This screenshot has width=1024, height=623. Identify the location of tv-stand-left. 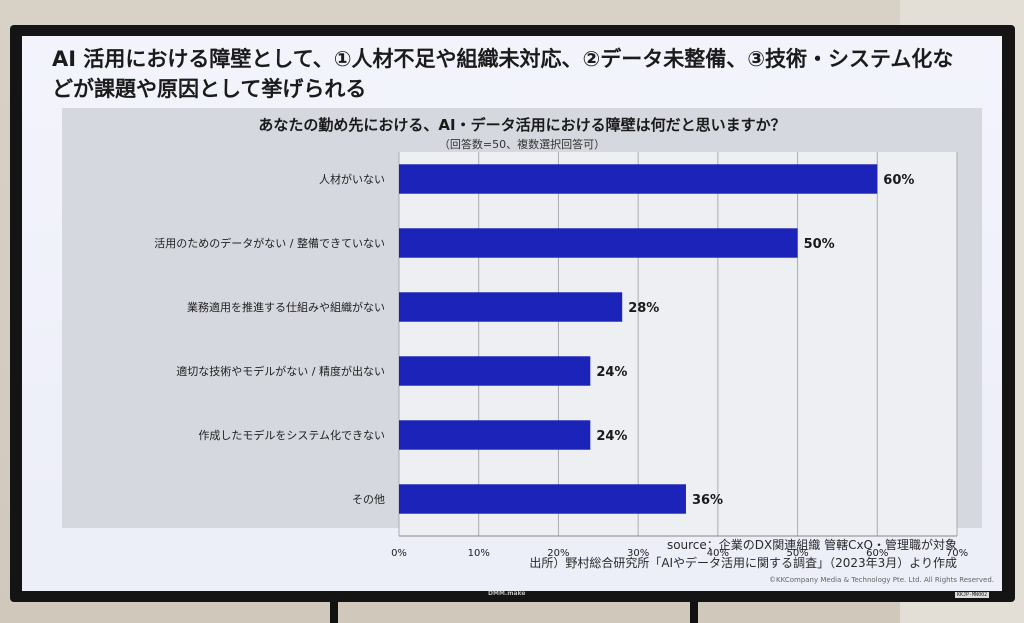
(334, 612).